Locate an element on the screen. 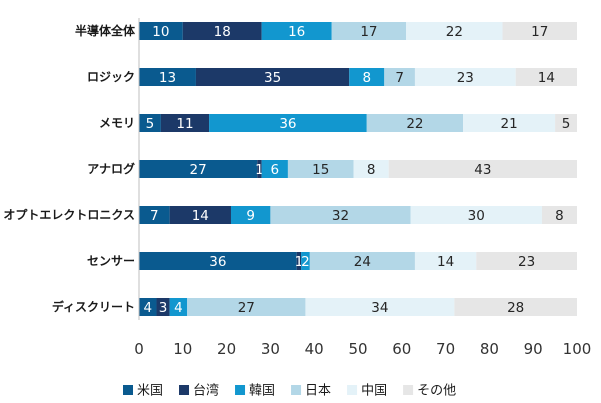  x-tick-label: 50 is located at coordinates (357, 349).